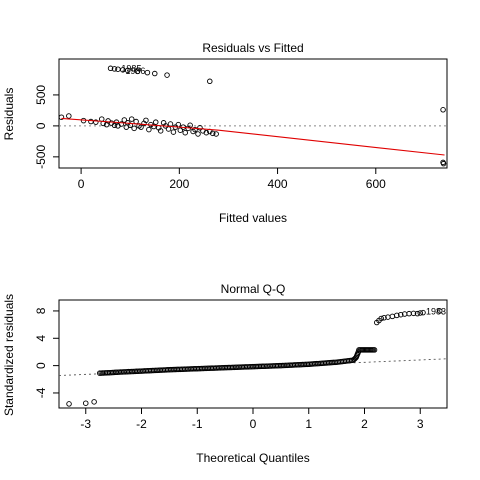 The height and width of the screenshot is (480, 480). Describe the element at coordinates (141, 424) in the screenshot. I see `x-tick-label: -2` at that location.